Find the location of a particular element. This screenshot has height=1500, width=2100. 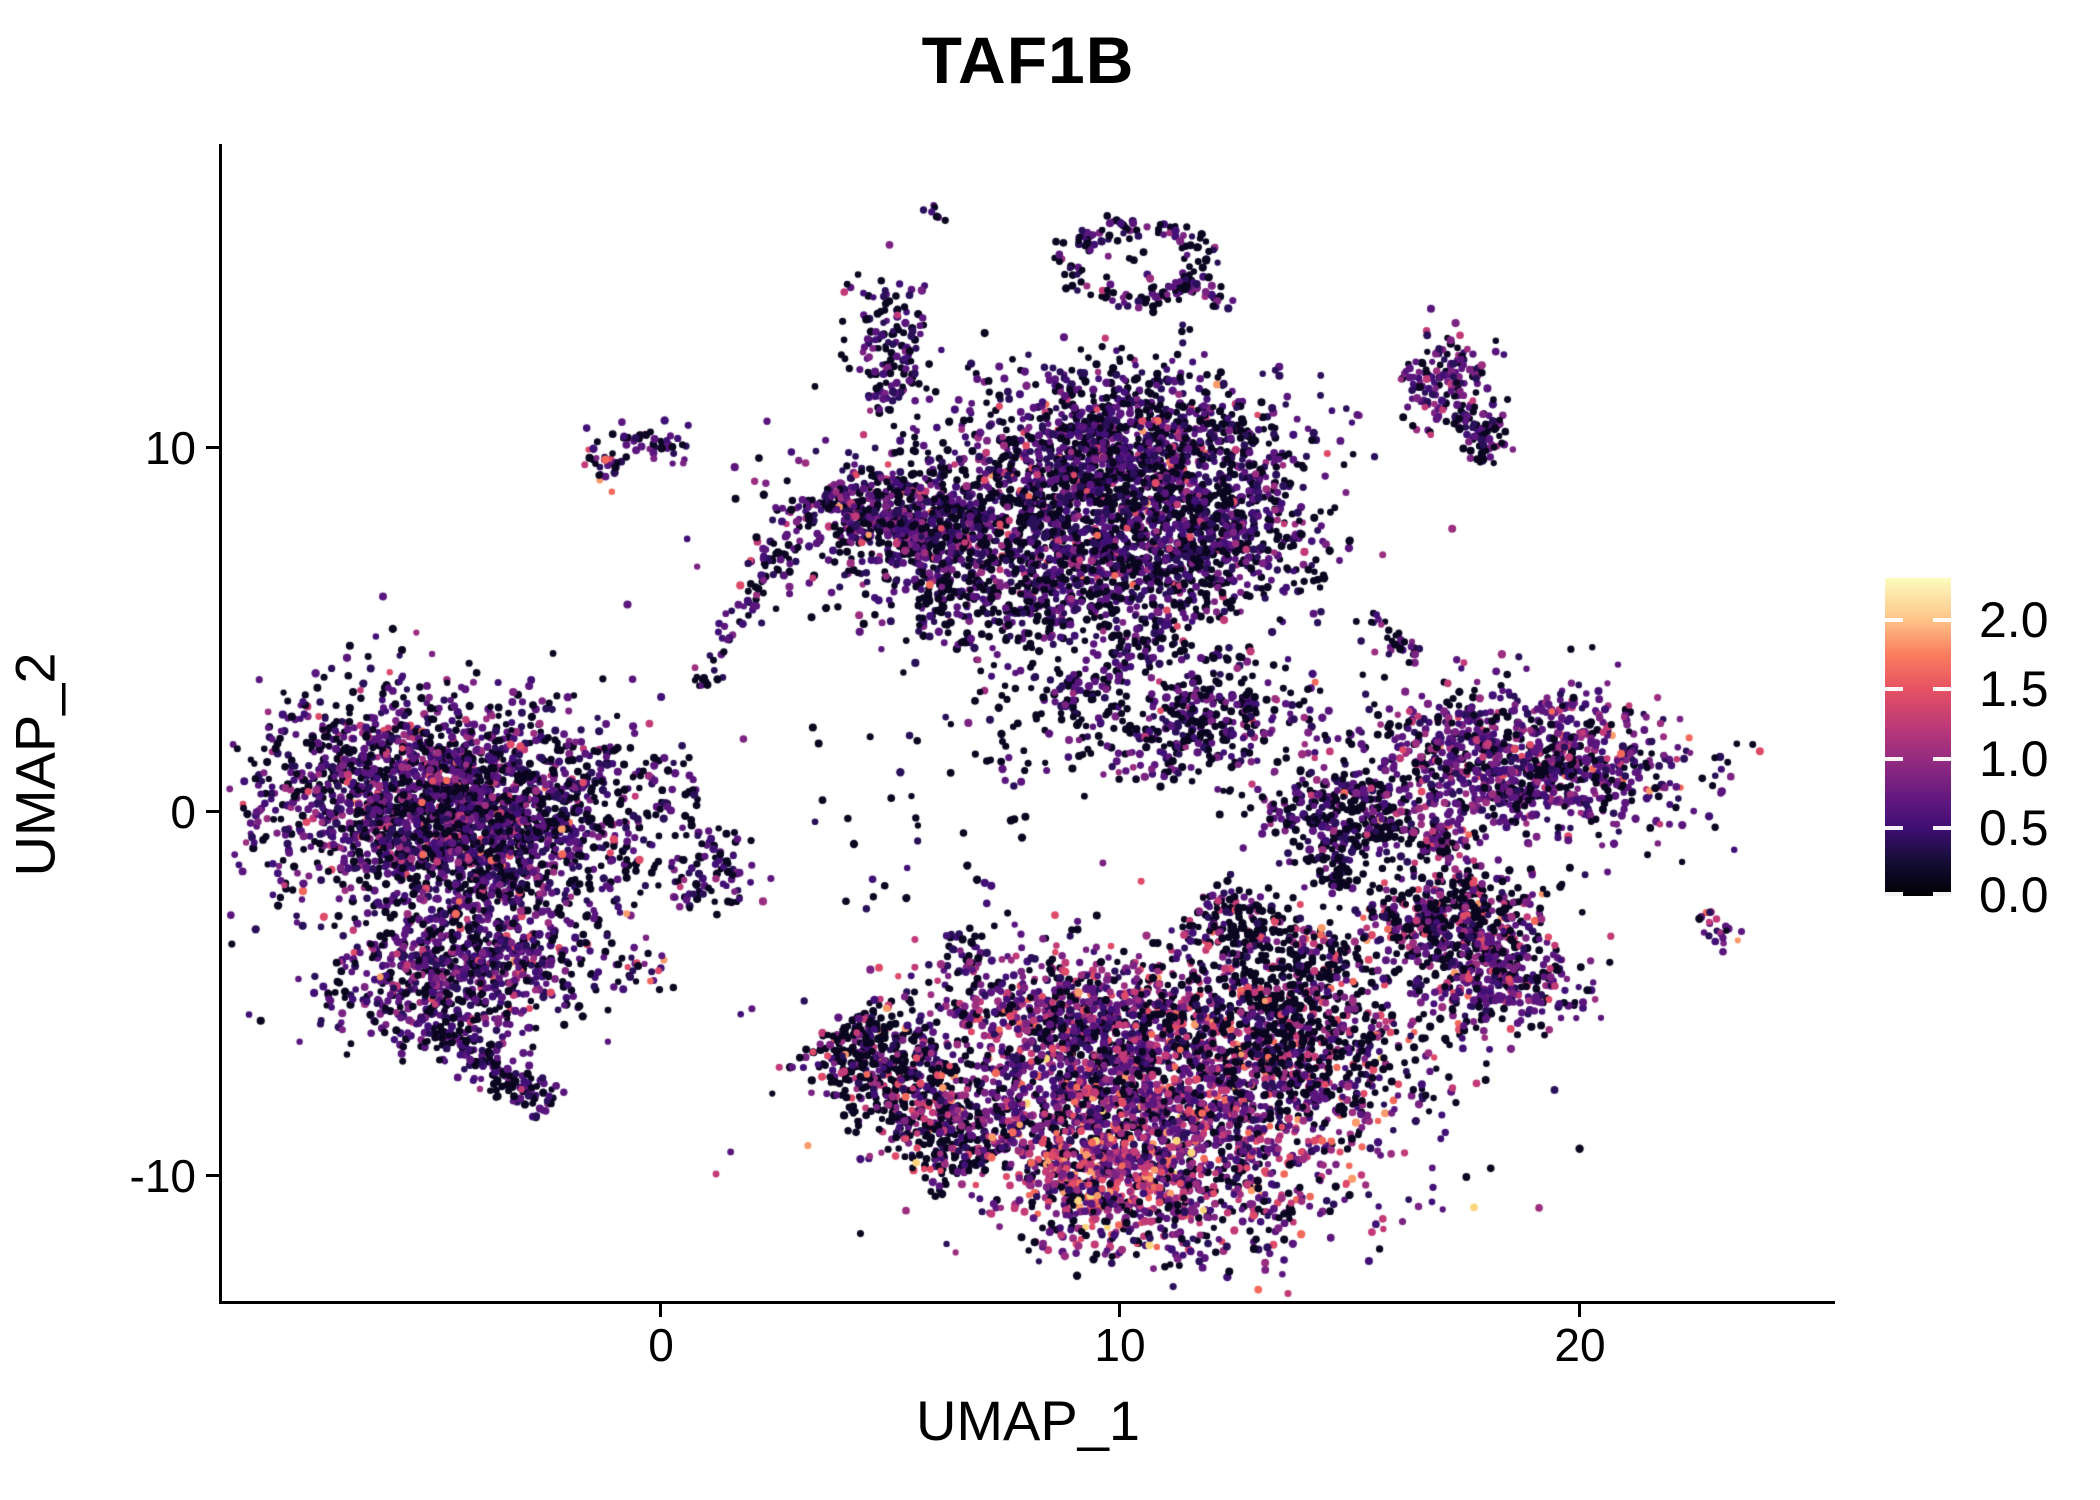

expression-colorbar-legend: 2.0 1.5 1.0 0.5 0.0 is located at coordinates (1967, 750).